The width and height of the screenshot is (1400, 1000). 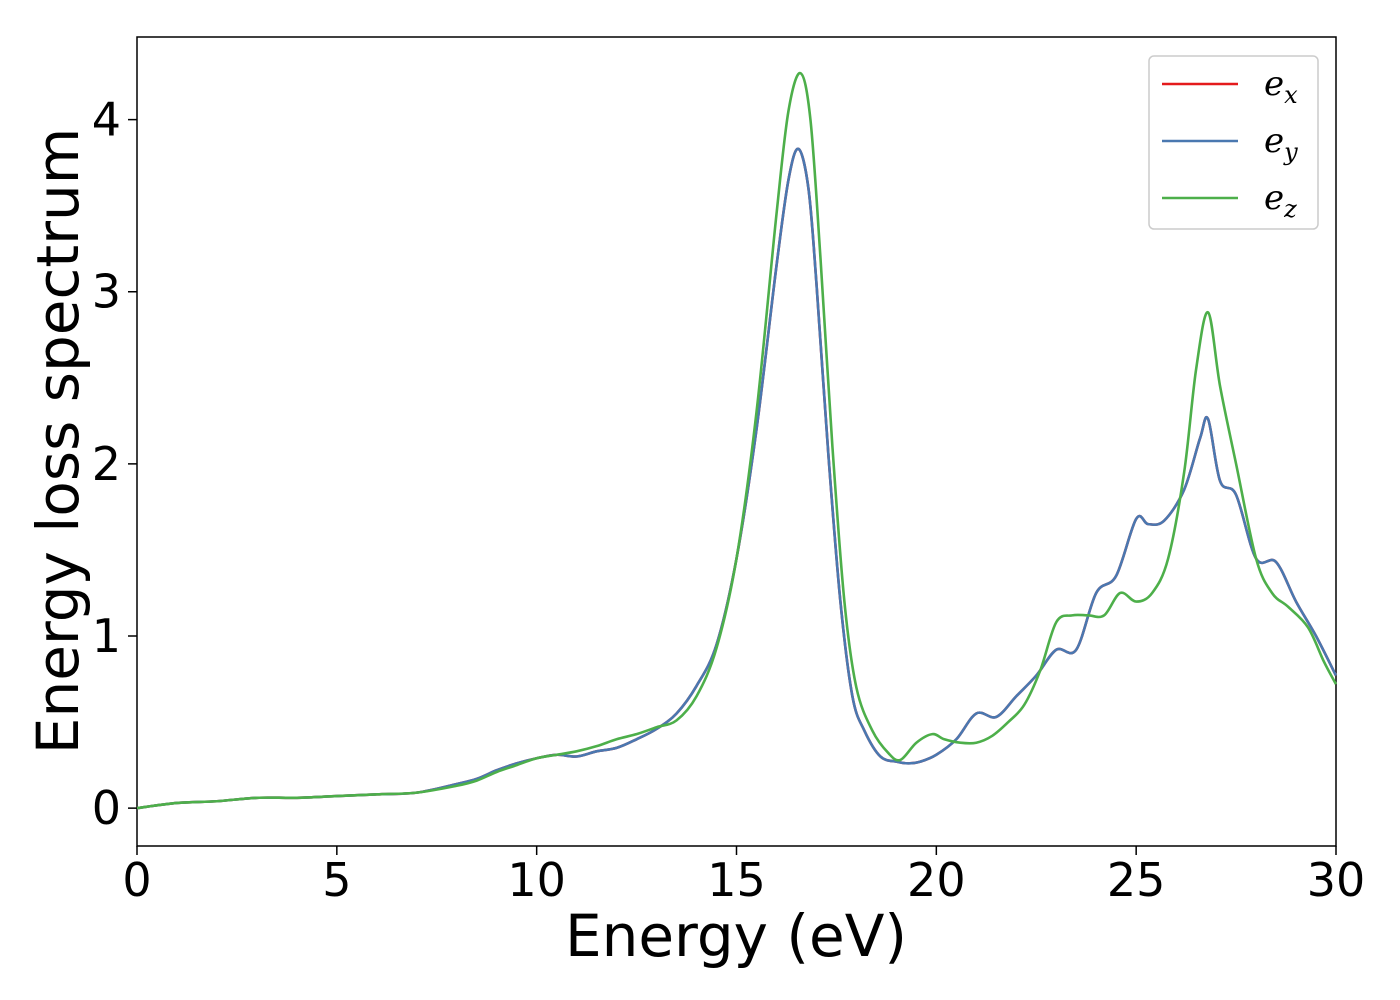 I want to click on x-tick-label: 30, so click(x=1336, y=880).